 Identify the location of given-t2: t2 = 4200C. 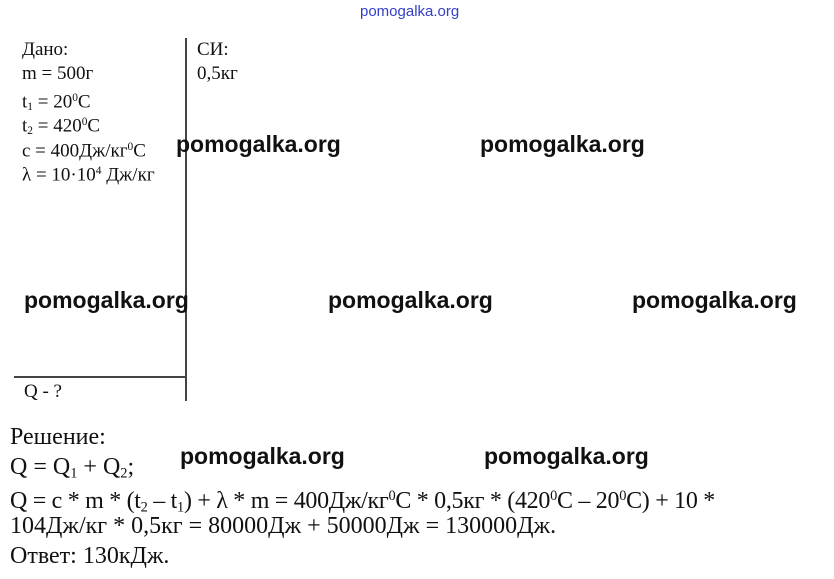
(61, 127).